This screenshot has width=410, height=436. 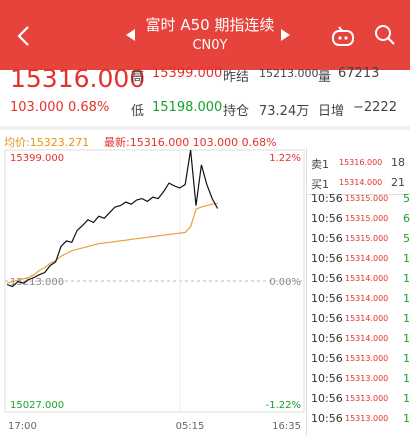 What do you see at coordinates (236, 77) in the screenshot?
I see `label: 昨结` at bounding box center [236, 77].